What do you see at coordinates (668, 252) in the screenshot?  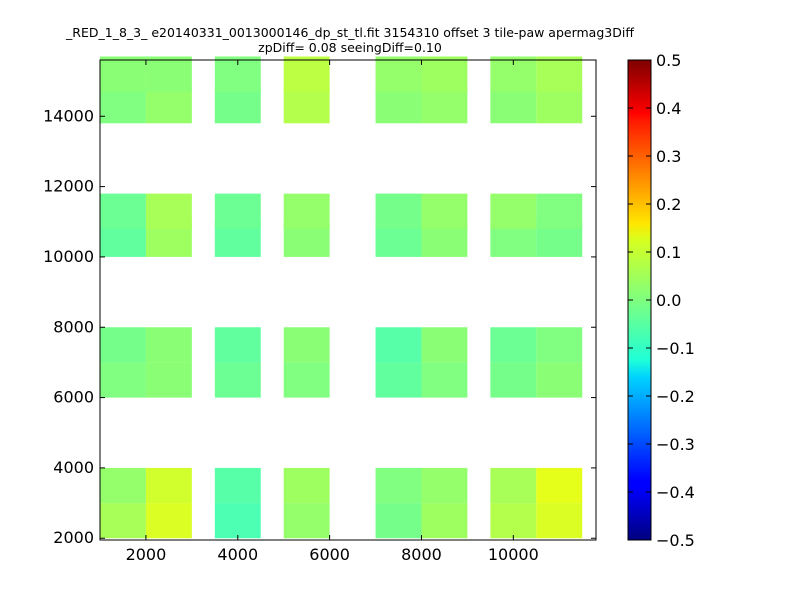 I see `colorbar-tick-label: 0.1` at bounding box center [668, 252].